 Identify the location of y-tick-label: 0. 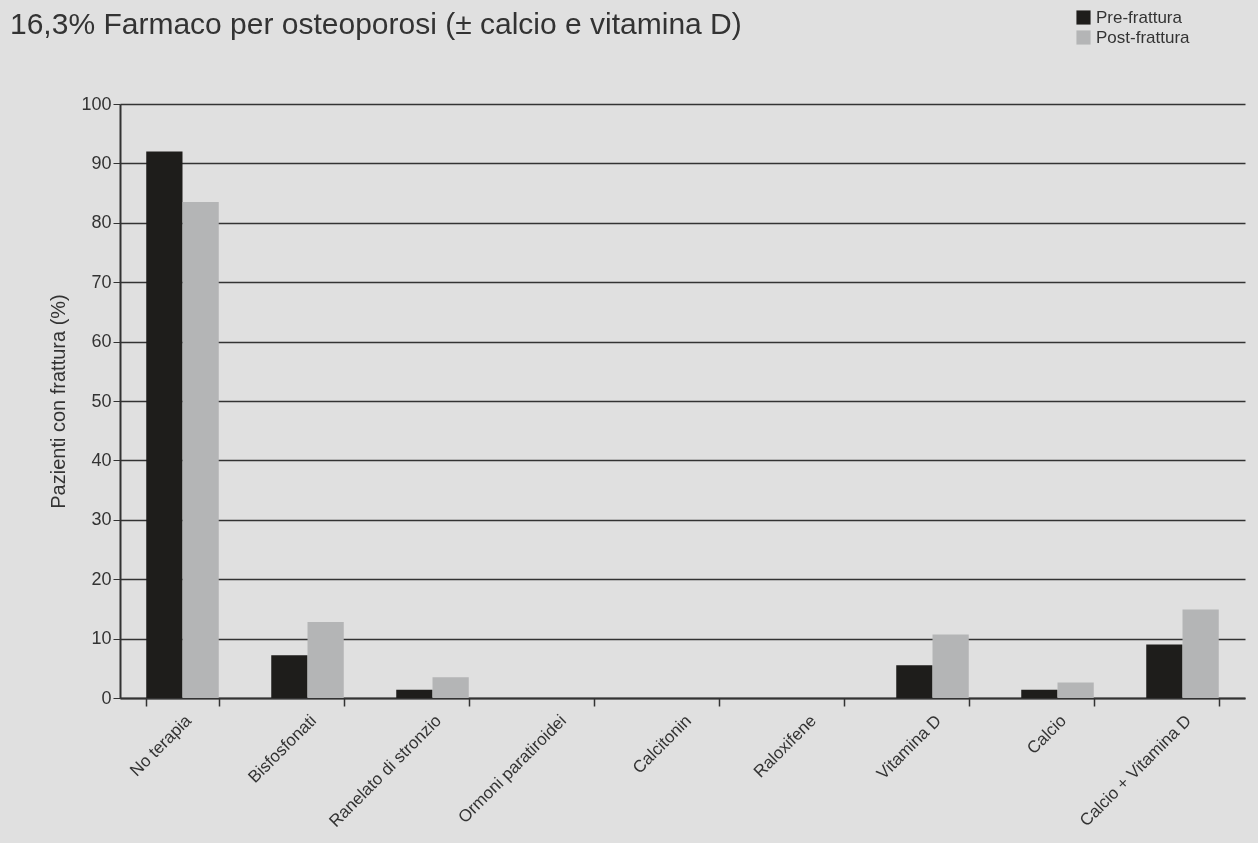
(106, 697).